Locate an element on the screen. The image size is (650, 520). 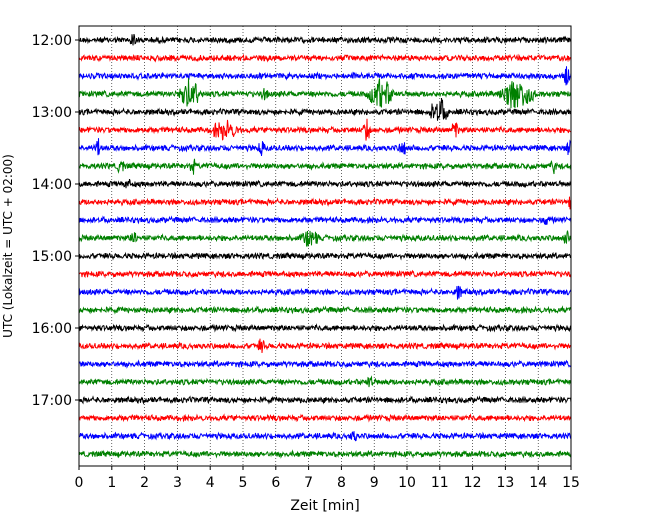
y-tick-label: 12:00 is located at coordinates (52, 41).